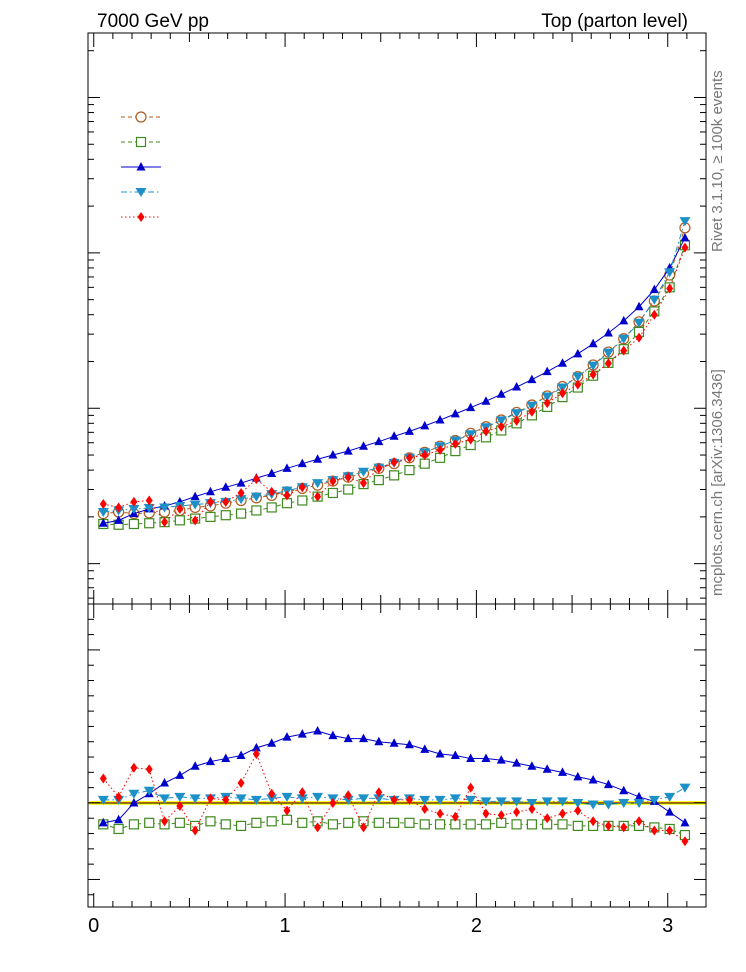 Image resolution: width=746 pixels, height=972 pixels. What do you see at coordinates (717, 482) in the screenshot?
I see `mcplots-reference-label: mcplots.cern.ch [arXiv:1306.3436]` at bounding box center [717, 482].